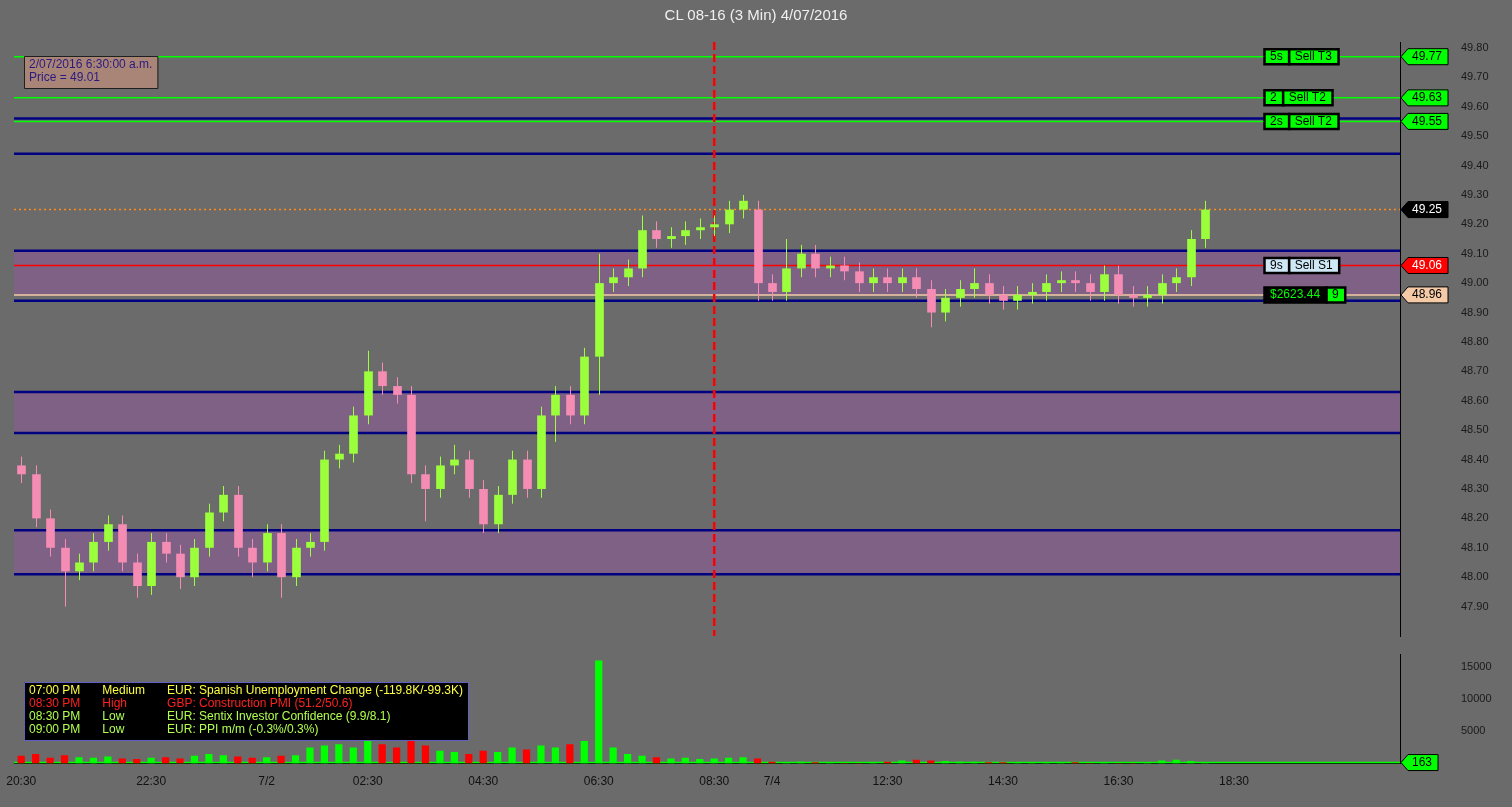 The image size is (1512, 807). I want to click on annotation: High, so click(115, 703).